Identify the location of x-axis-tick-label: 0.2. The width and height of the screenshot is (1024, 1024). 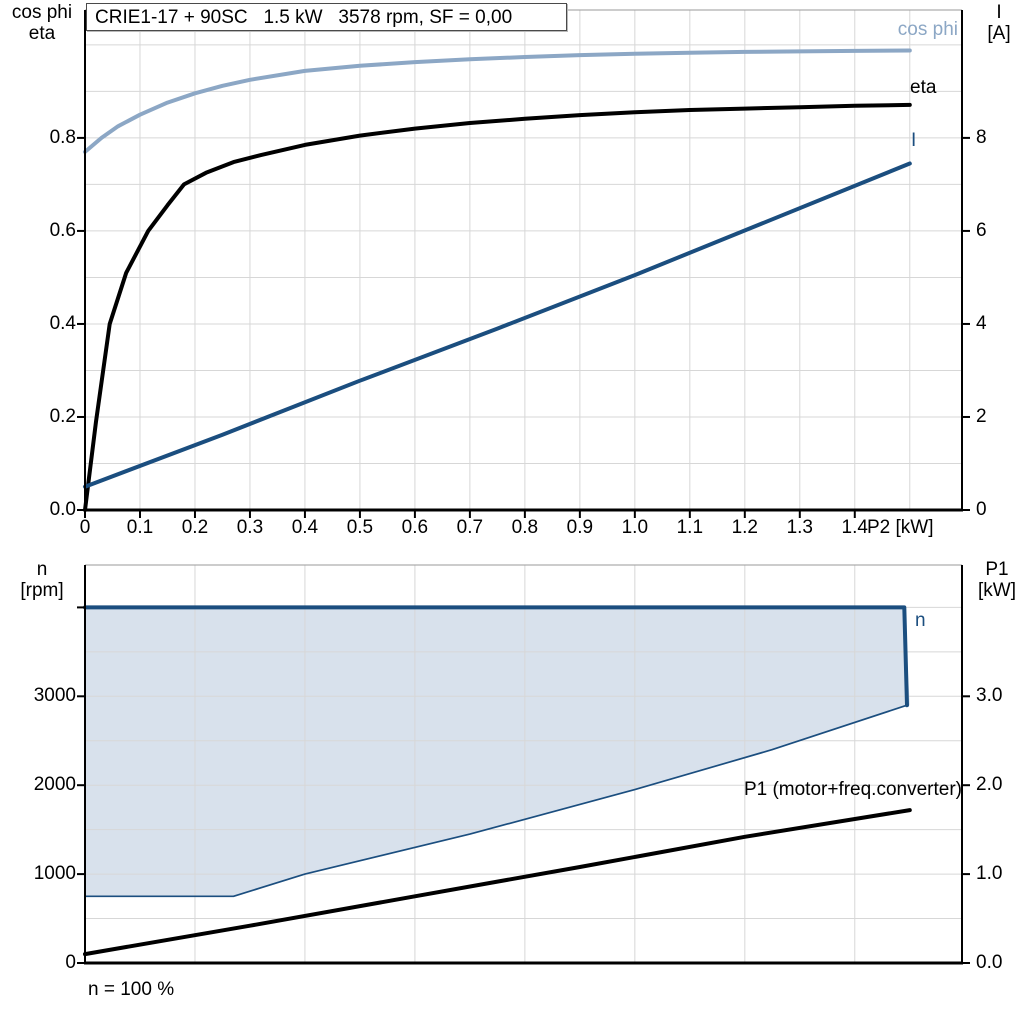
(195, 527).